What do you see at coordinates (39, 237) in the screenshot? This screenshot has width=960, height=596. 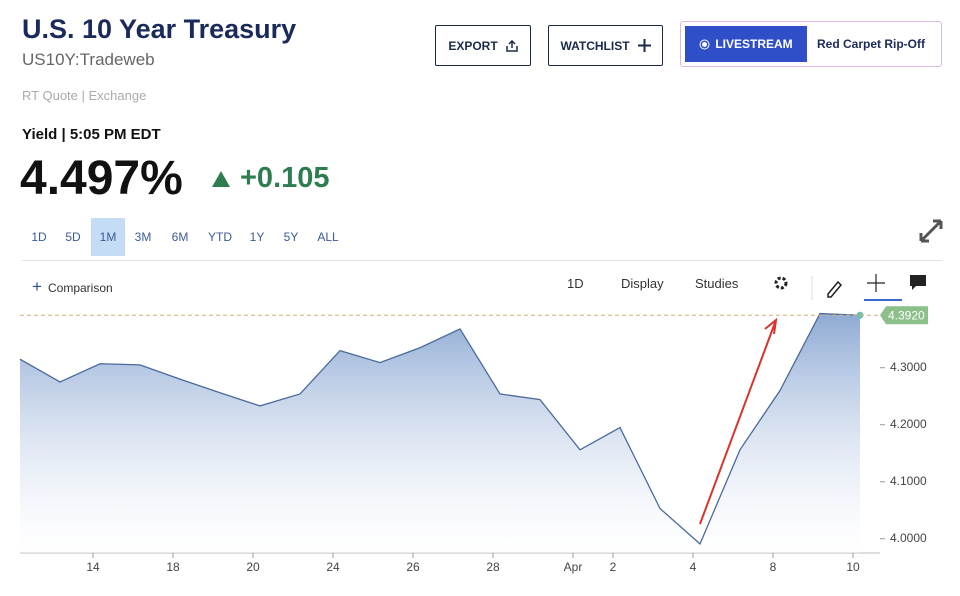 I see `range-button: 1D` at bounding box center [39, 237].